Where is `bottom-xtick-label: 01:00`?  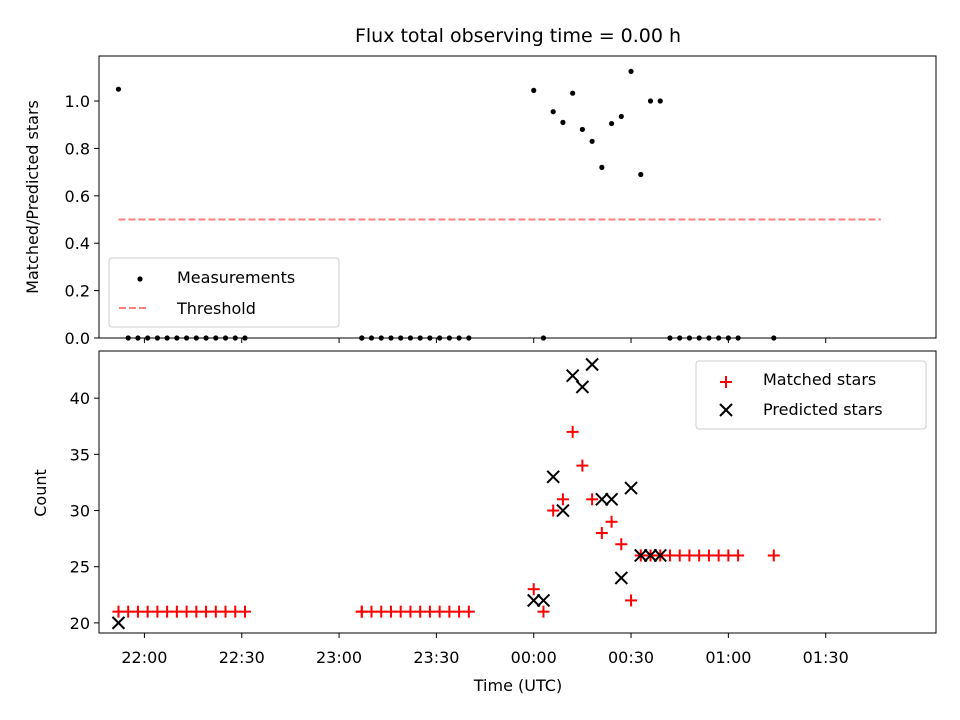 bottom-xtick-label: 01:00 is located at coordinates (728, 657).